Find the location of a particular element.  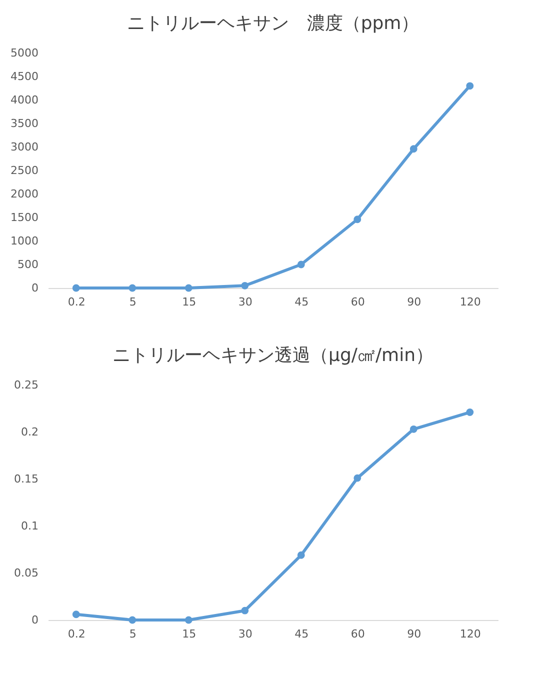

y-tick-label: 0.2 is located at coordinates (29, 432).